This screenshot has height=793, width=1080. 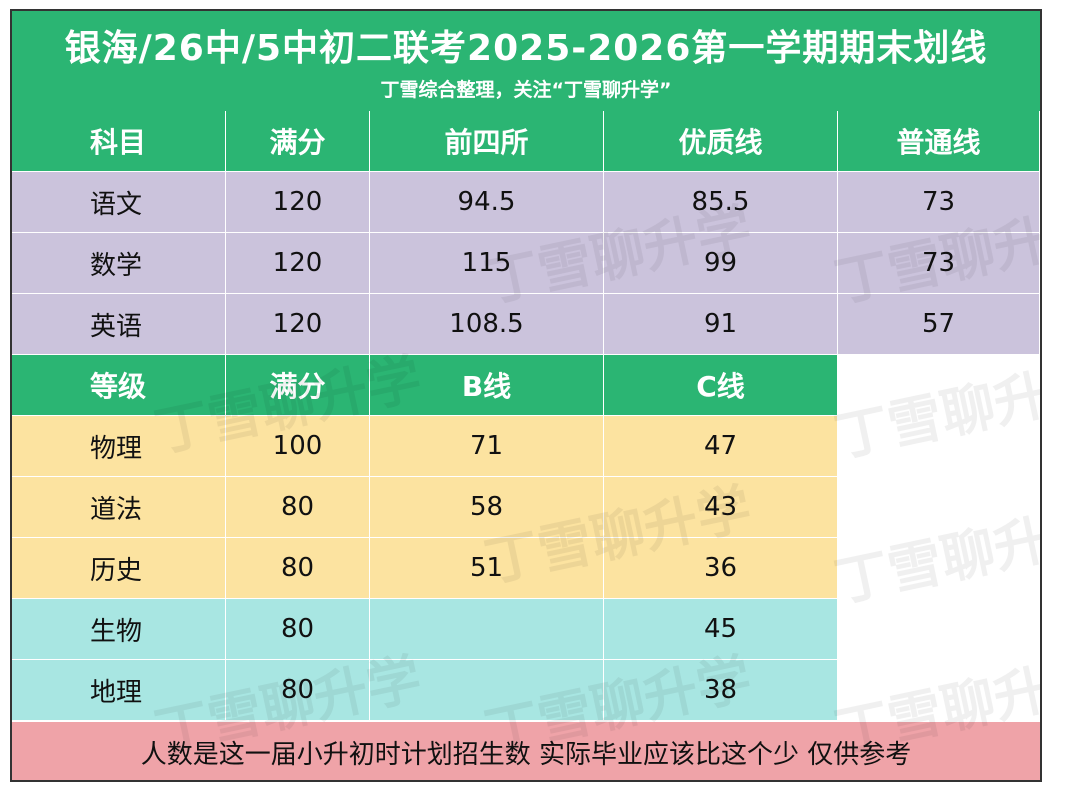 What do you see at coordinates (487, 141) in the screenshot?
I see `col-header-top4: 前四所` at bounding box center [487, 141].